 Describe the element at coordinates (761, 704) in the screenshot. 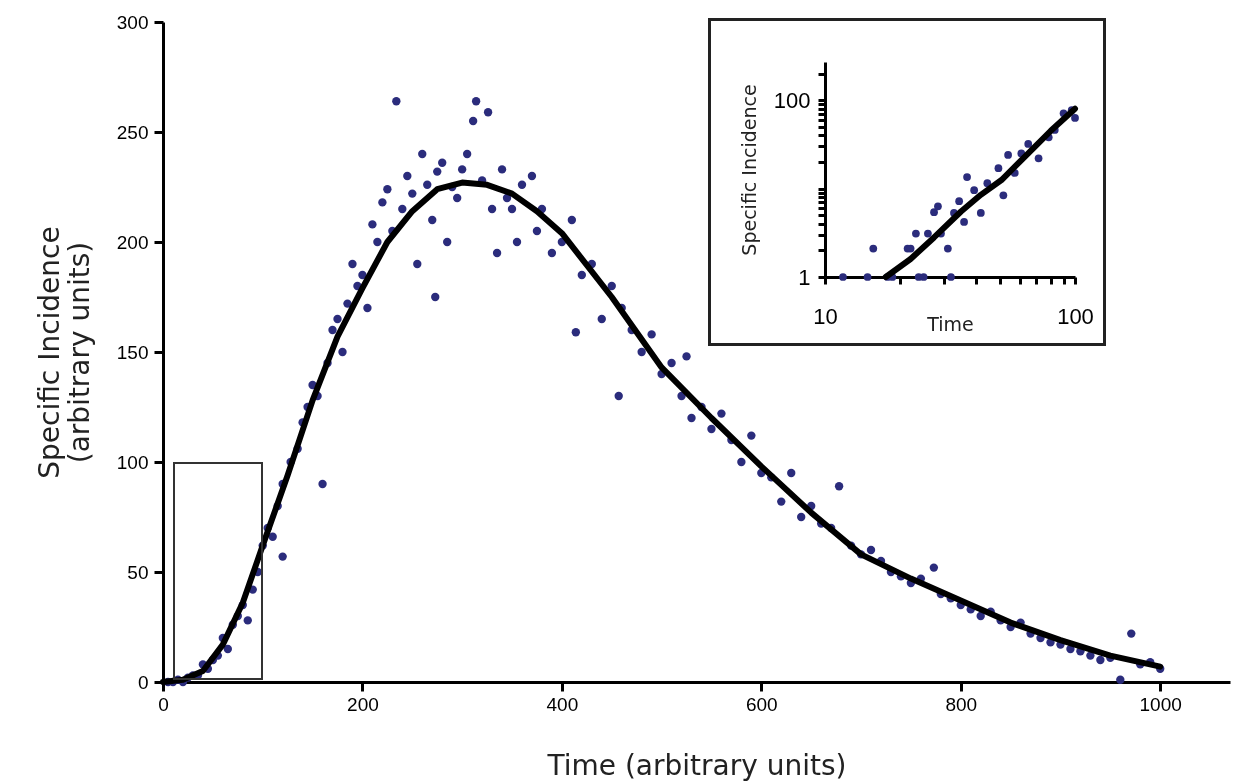

I see `x-tick-label: 600` at that location.